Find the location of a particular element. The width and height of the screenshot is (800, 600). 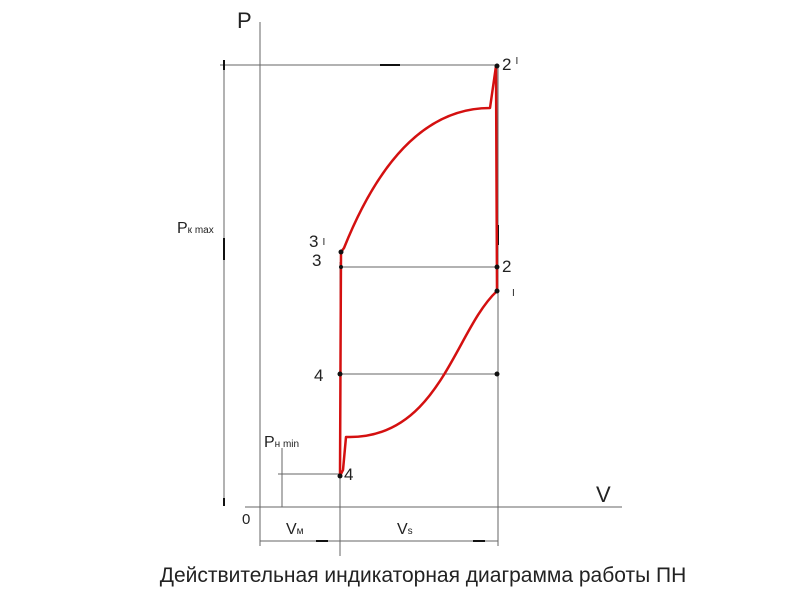

pkmax-label: Pк max is located at coordinates (195, 228).